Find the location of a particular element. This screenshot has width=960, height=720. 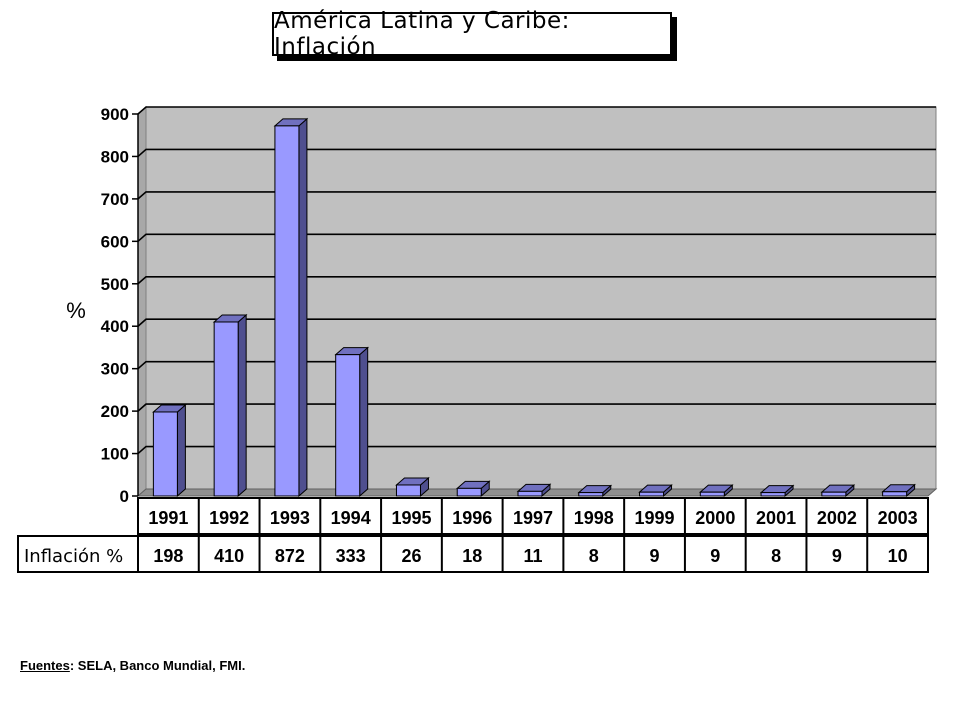

data-label: 333 is located at coordinates (351, 556).